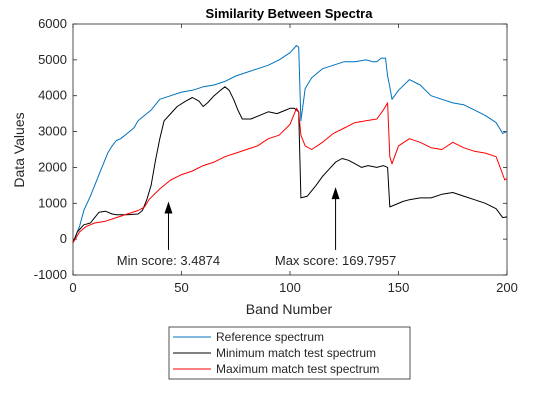 Image resolution: width=560 pixels, height=420 pixels. I want to click on y-tick-label: 3000, so click(52, 131).